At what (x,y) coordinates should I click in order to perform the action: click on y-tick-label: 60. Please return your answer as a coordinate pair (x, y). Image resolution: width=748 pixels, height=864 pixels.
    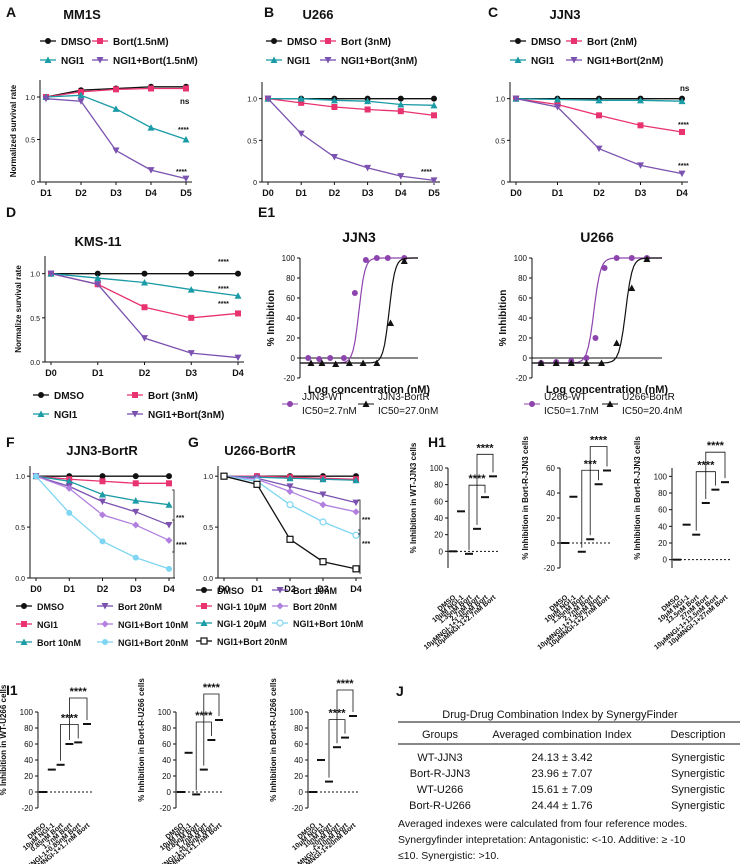
    Looking at the image, I should click on (166, 744).